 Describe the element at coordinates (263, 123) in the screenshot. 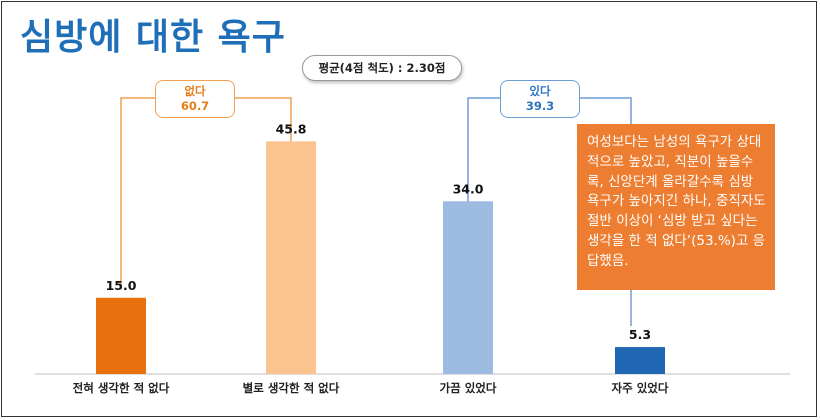

I see `group-bracket-no-right` at that location.